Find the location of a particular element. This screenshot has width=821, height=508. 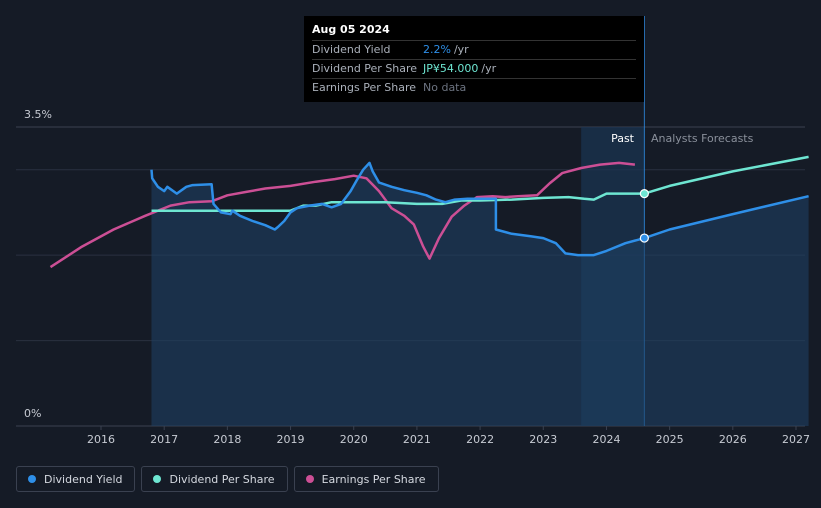

x-tick-label: 2017 is located at coordinates (164, 439).